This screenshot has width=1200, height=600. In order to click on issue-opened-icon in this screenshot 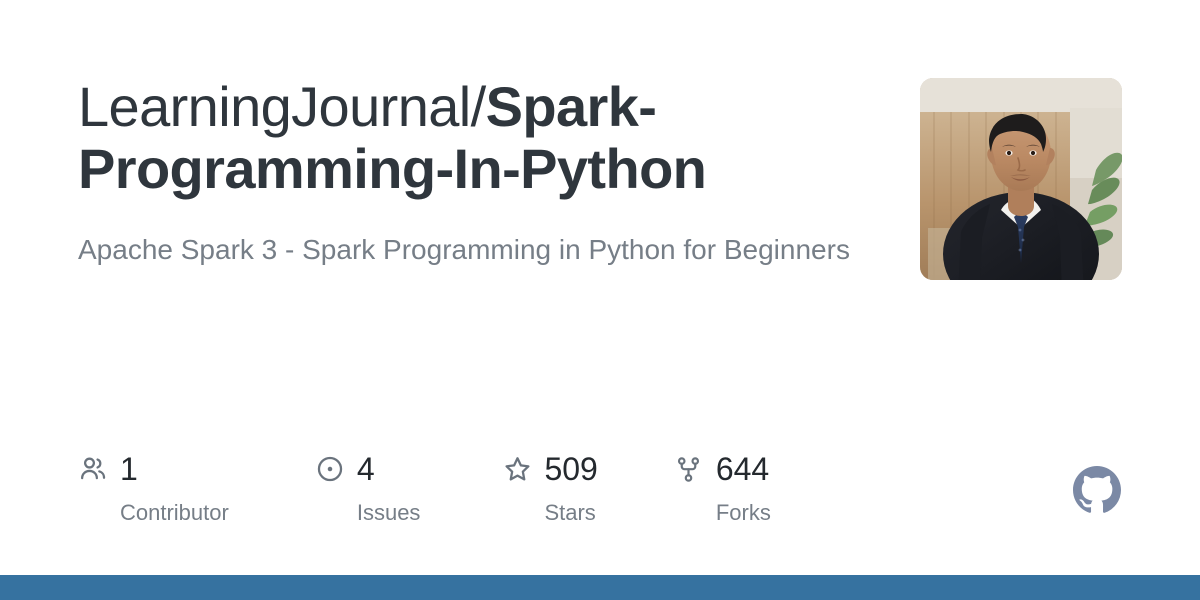, I will do `click(330, 469)`.